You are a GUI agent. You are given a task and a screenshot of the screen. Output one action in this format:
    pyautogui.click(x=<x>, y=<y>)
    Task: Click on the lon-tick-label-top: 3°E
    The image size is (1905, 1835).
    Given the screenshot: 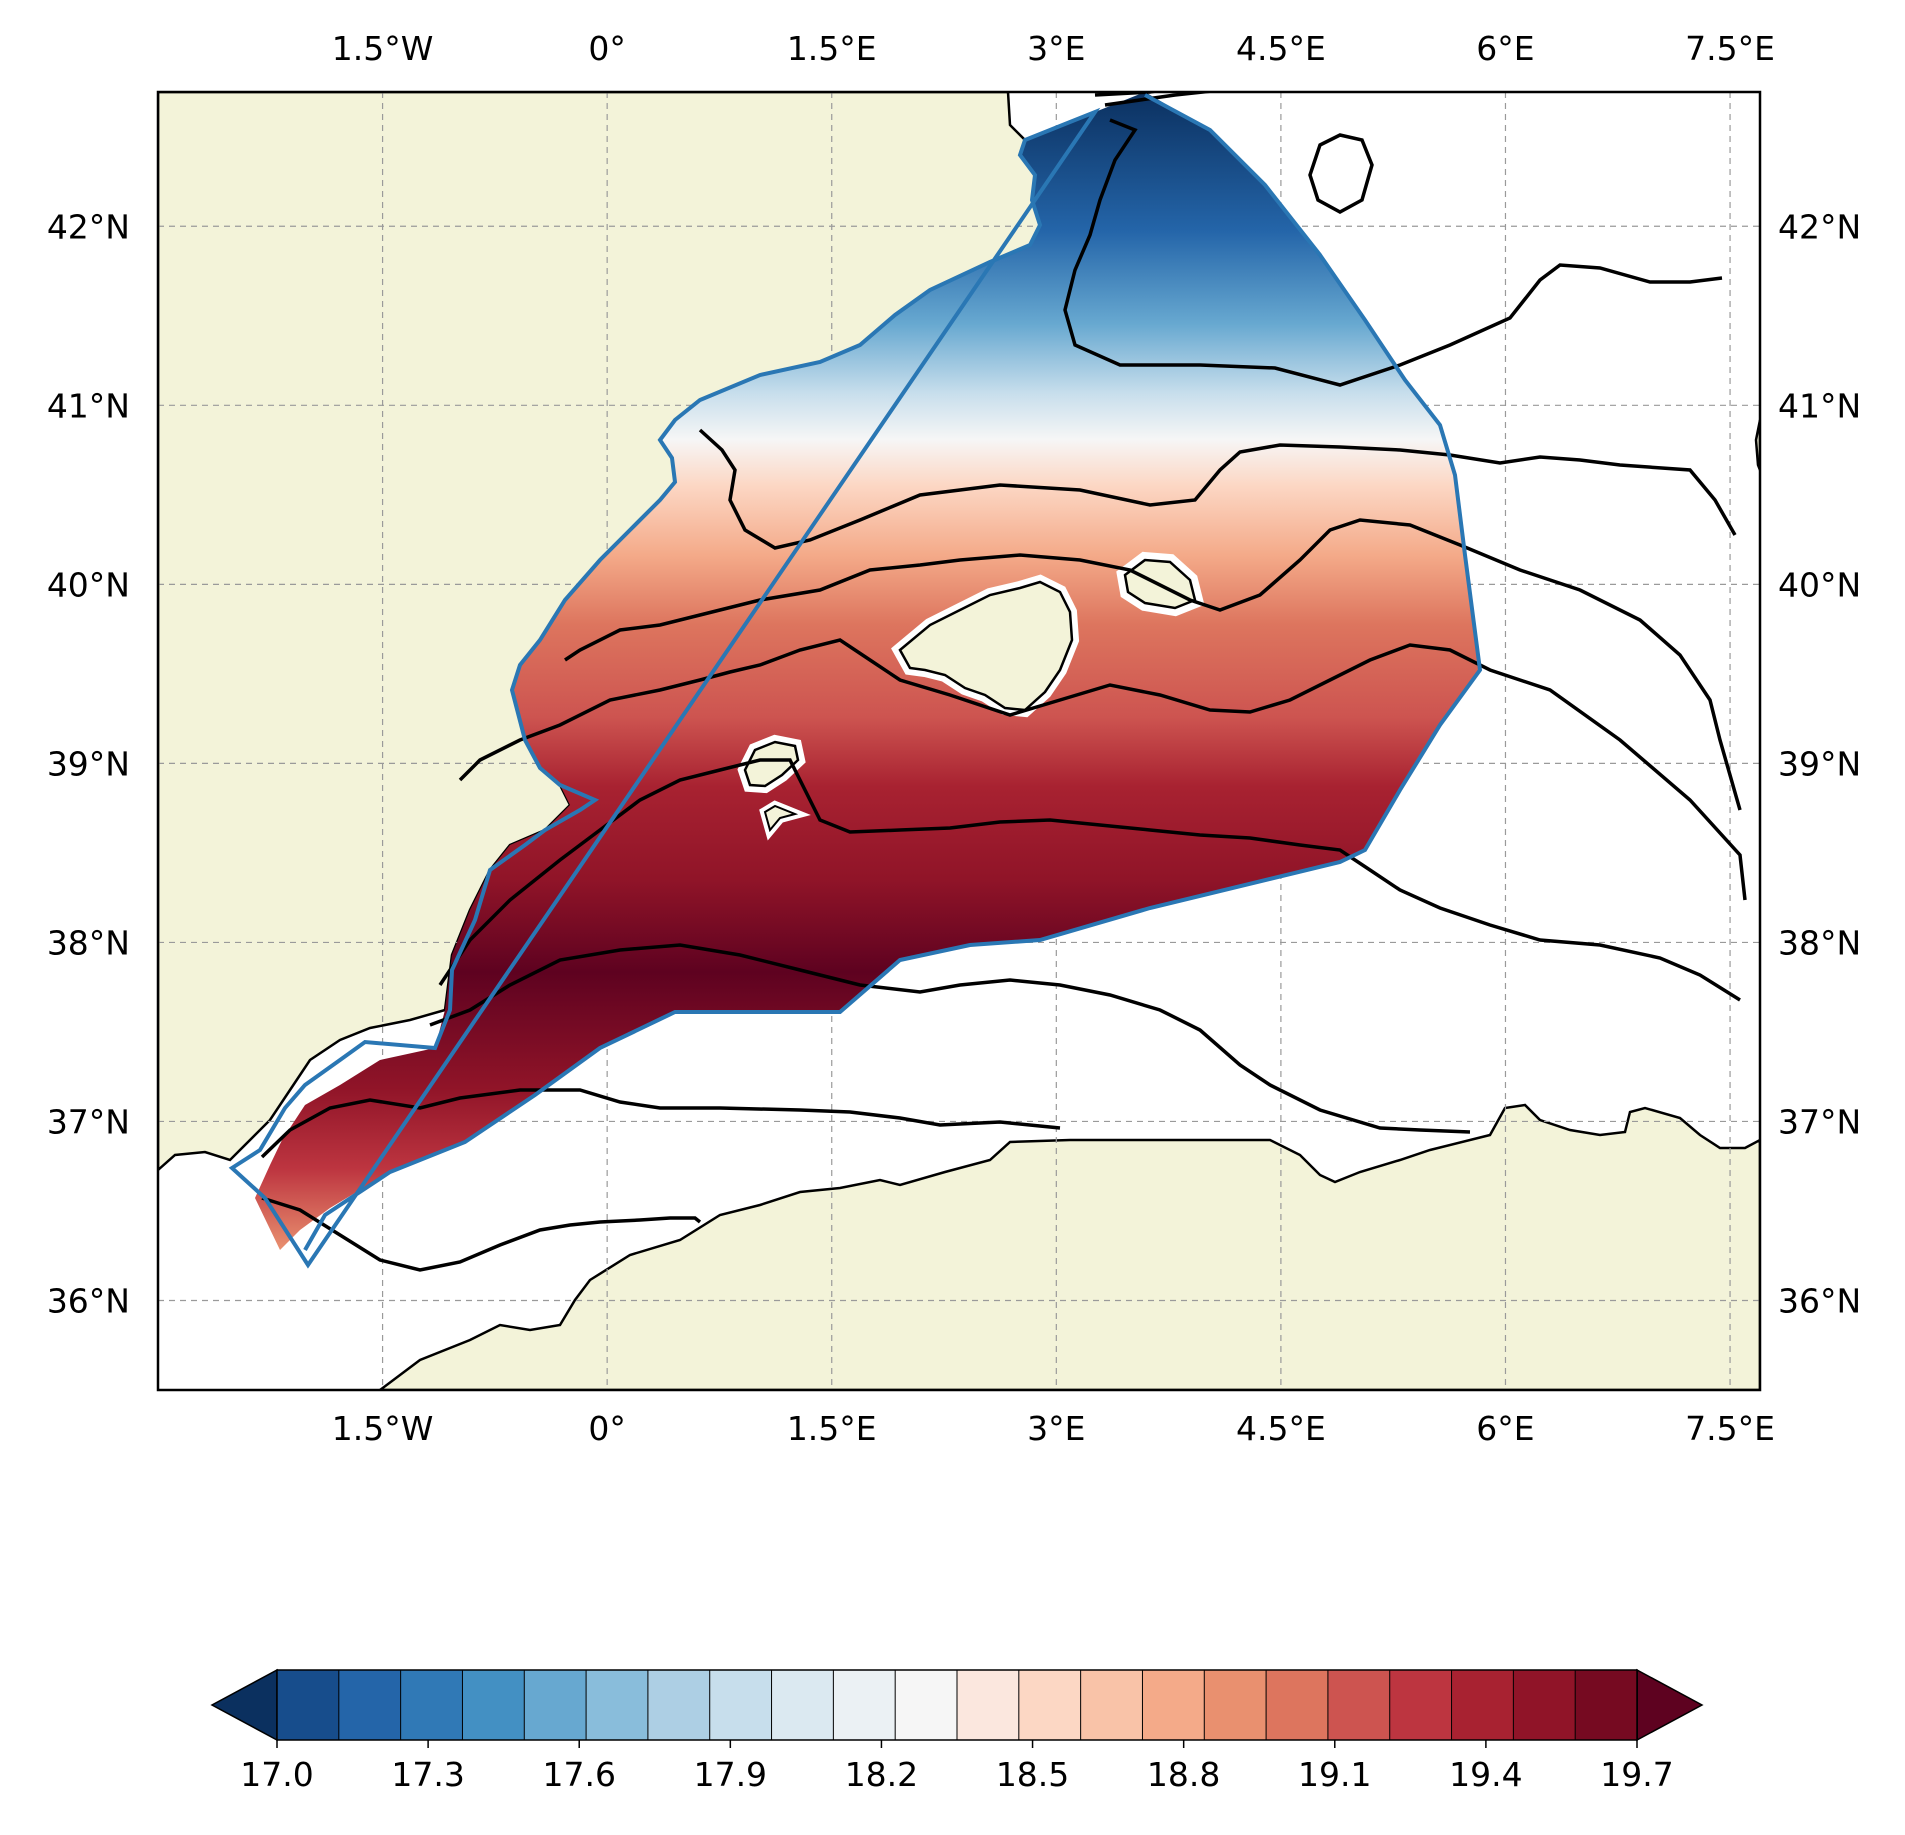 What is the action you would take?
    pyautogui.click(x=1056, y=48)
    